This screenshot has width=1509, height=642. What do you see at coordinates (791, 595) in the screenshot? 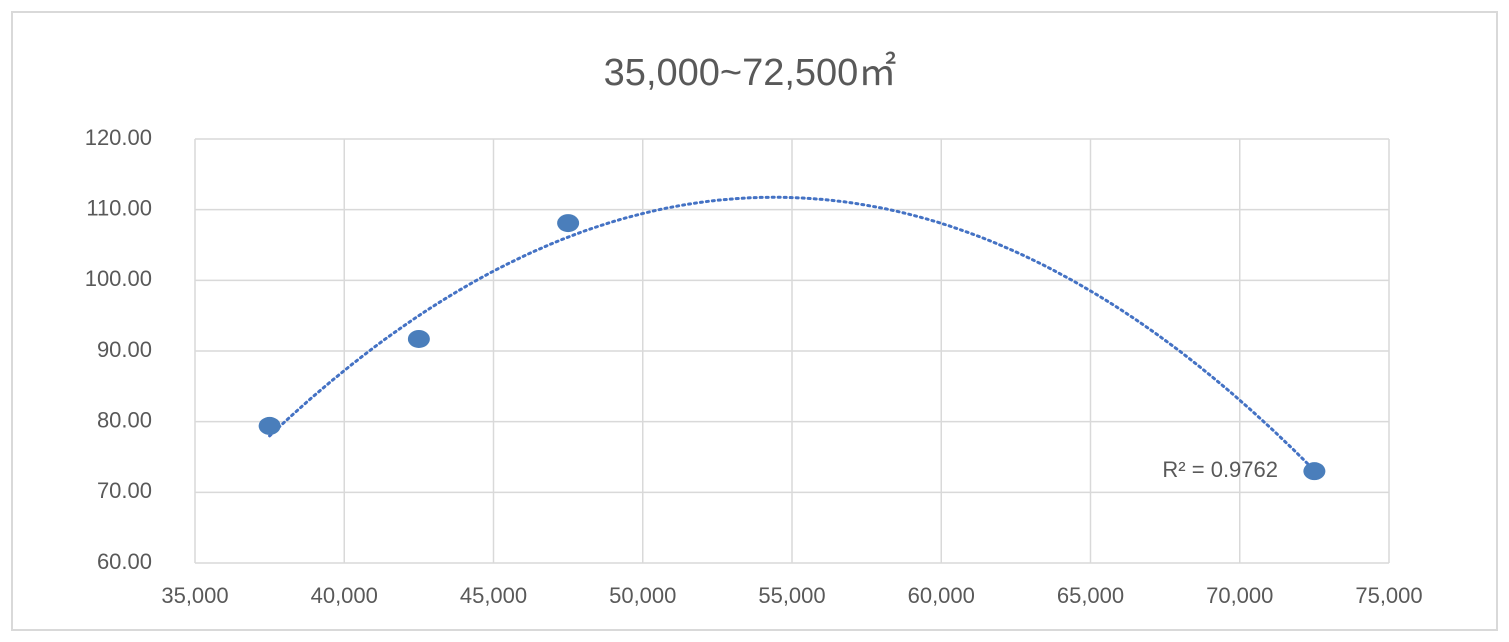
I see `x-tick-label: 55,000` at bounding box center [791, 595].